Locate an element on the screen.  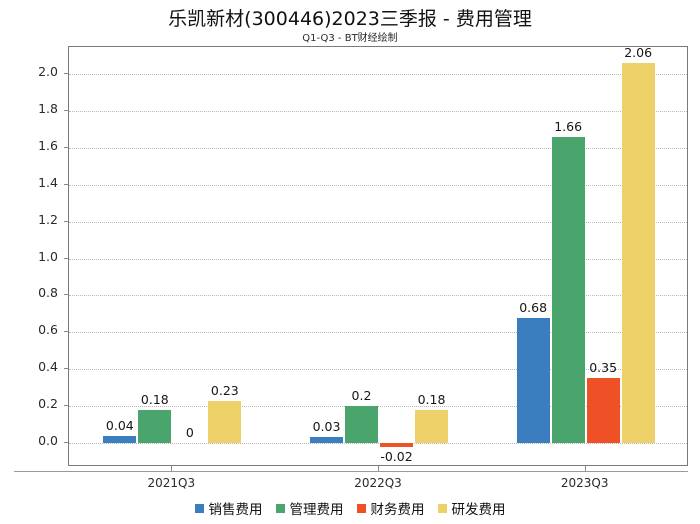
bar-value-label: 0.03 is located at coordinates (326, 427).